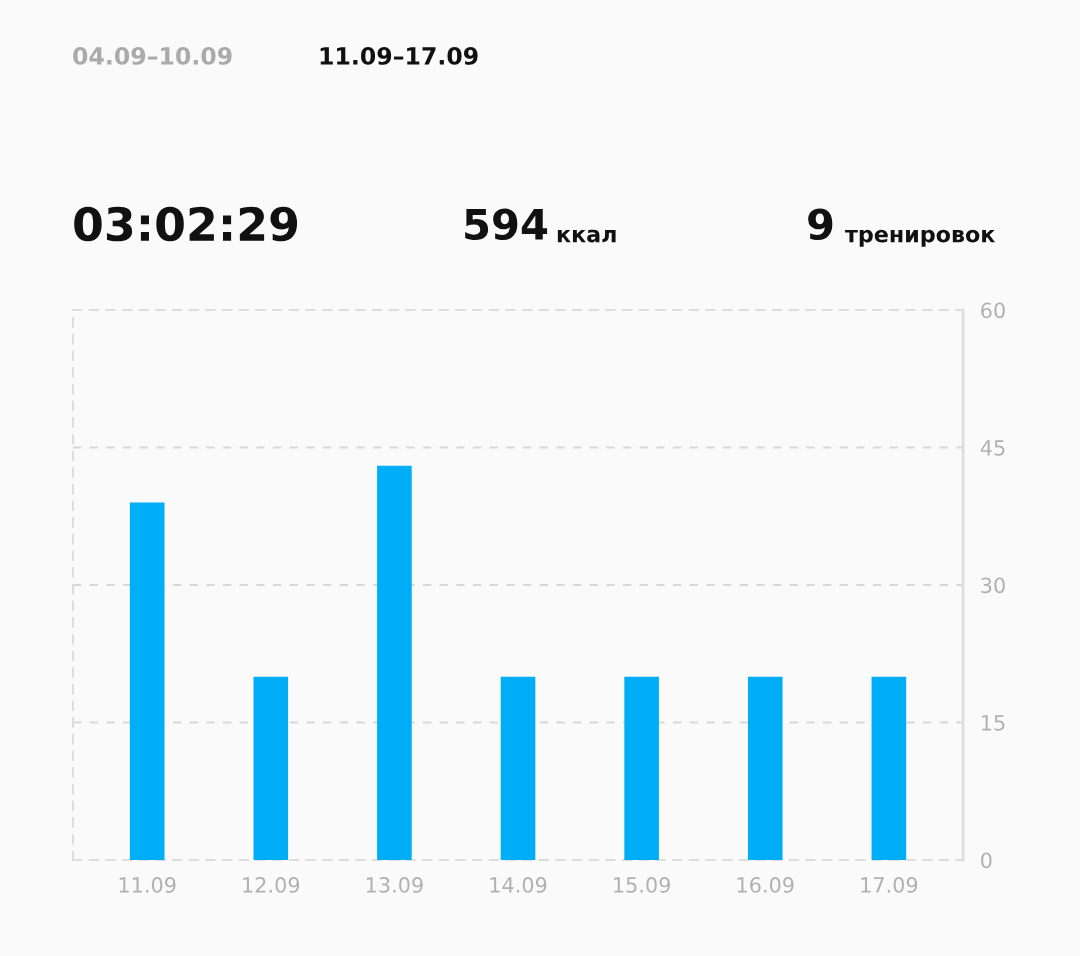 This screenshot has height=956, width=1080. Describe the element at coordinates (765, 885) in the screenshot. I see `x-tick-label: 16.09` at that location.